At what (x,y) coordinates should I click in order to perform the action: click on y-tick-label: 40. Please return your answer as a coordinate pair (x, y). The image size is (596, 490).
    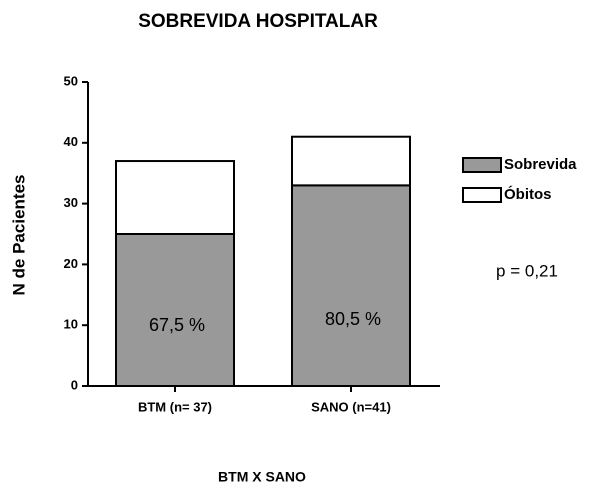
    Looking at the image, I should click on (71, 141).